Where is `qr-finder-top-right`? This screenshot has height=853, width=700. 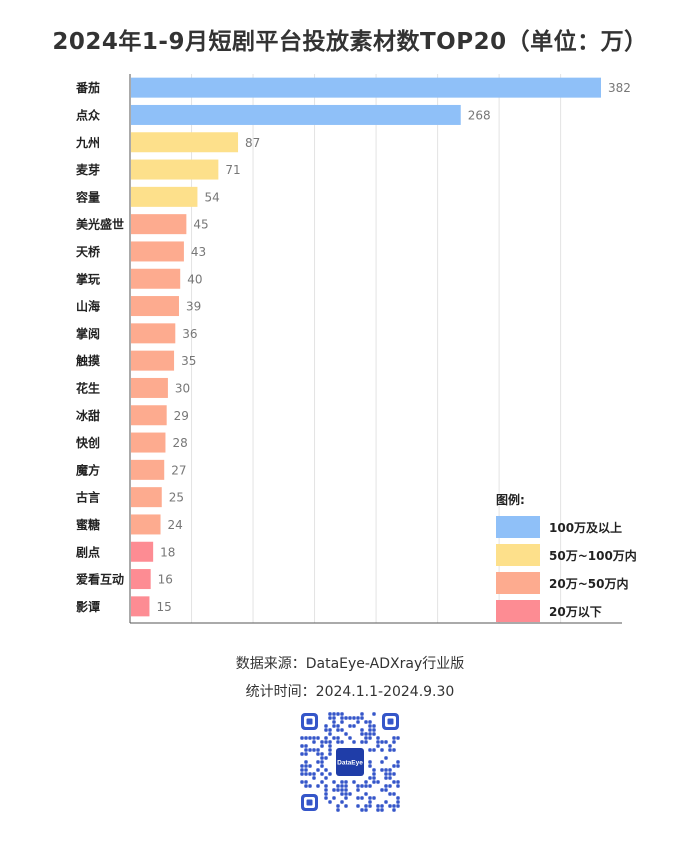
qr-finder-top-right is located at coordinates (390, 721).